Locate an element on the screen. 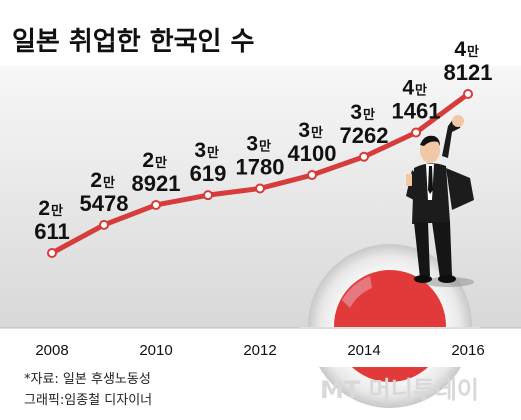  x-tick-label-2016: 2016 is located at coordinates (467, 350).